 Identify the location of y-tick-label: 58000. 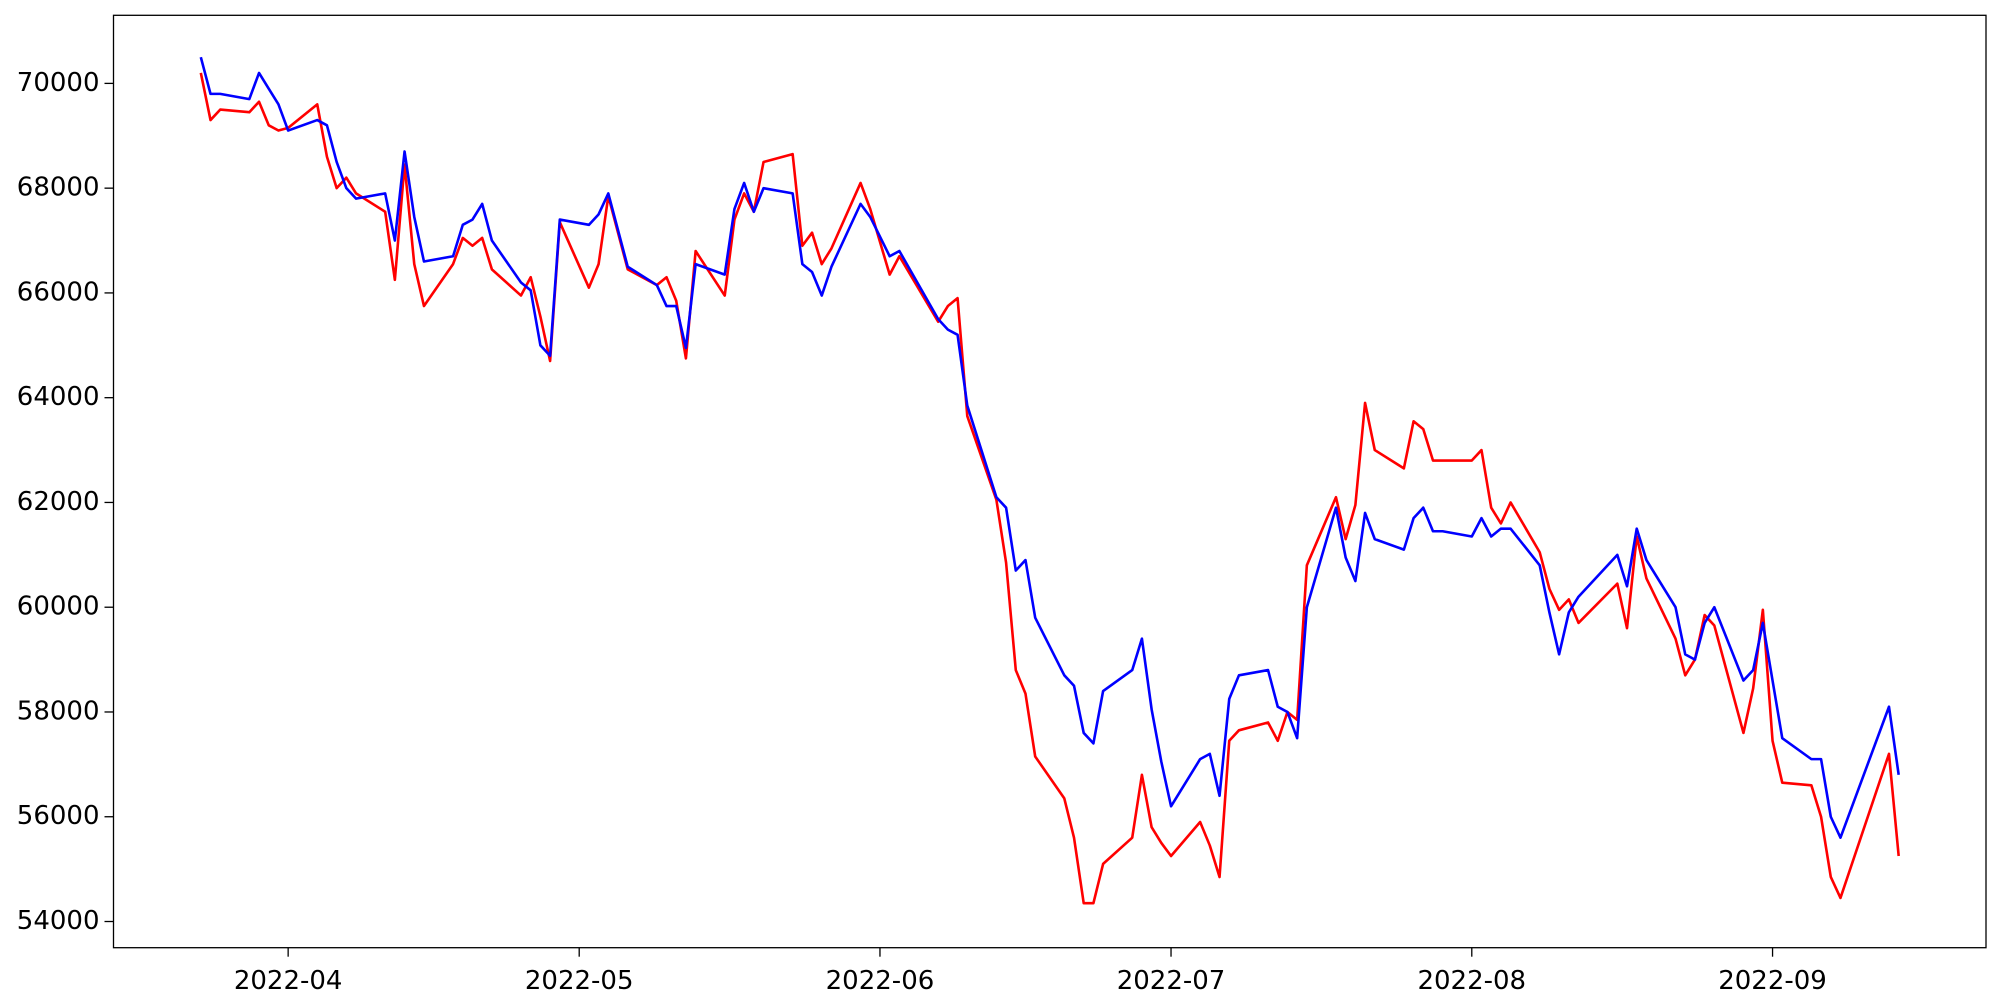
(58, 711).